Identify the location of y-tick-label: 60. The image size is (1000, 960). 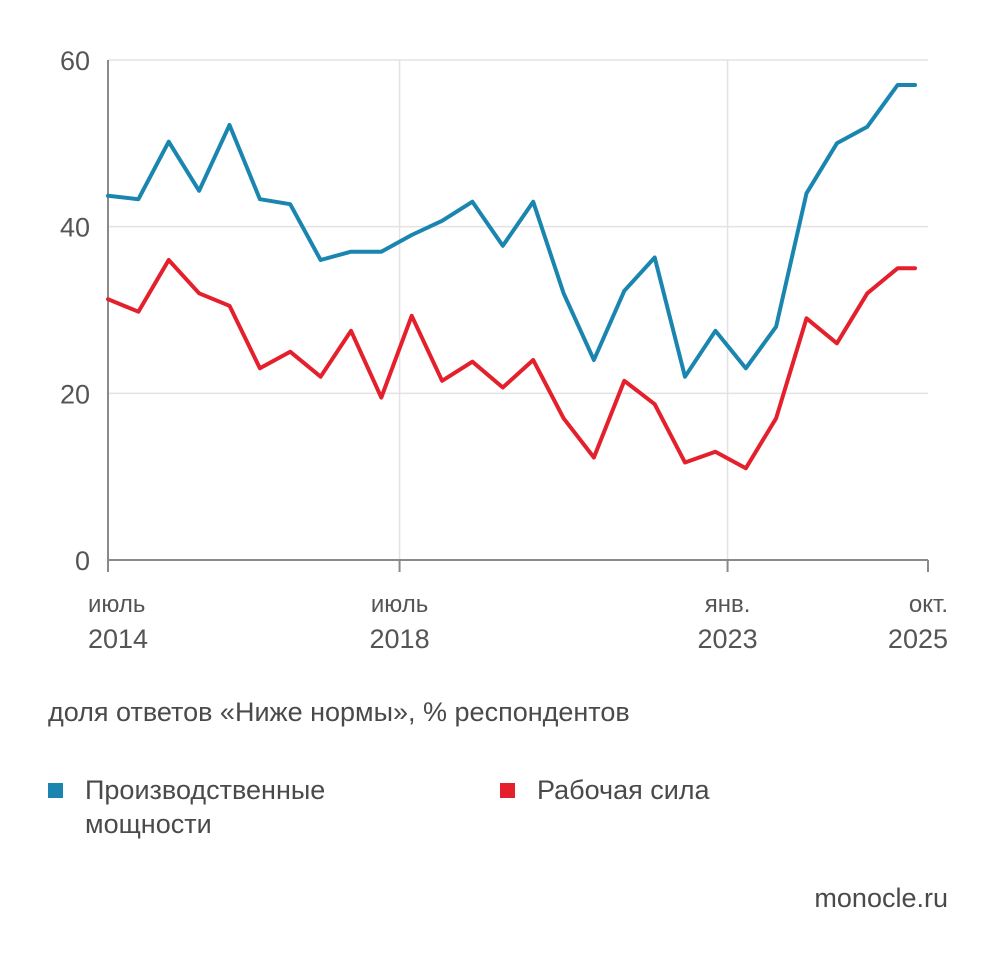
(75, 61).